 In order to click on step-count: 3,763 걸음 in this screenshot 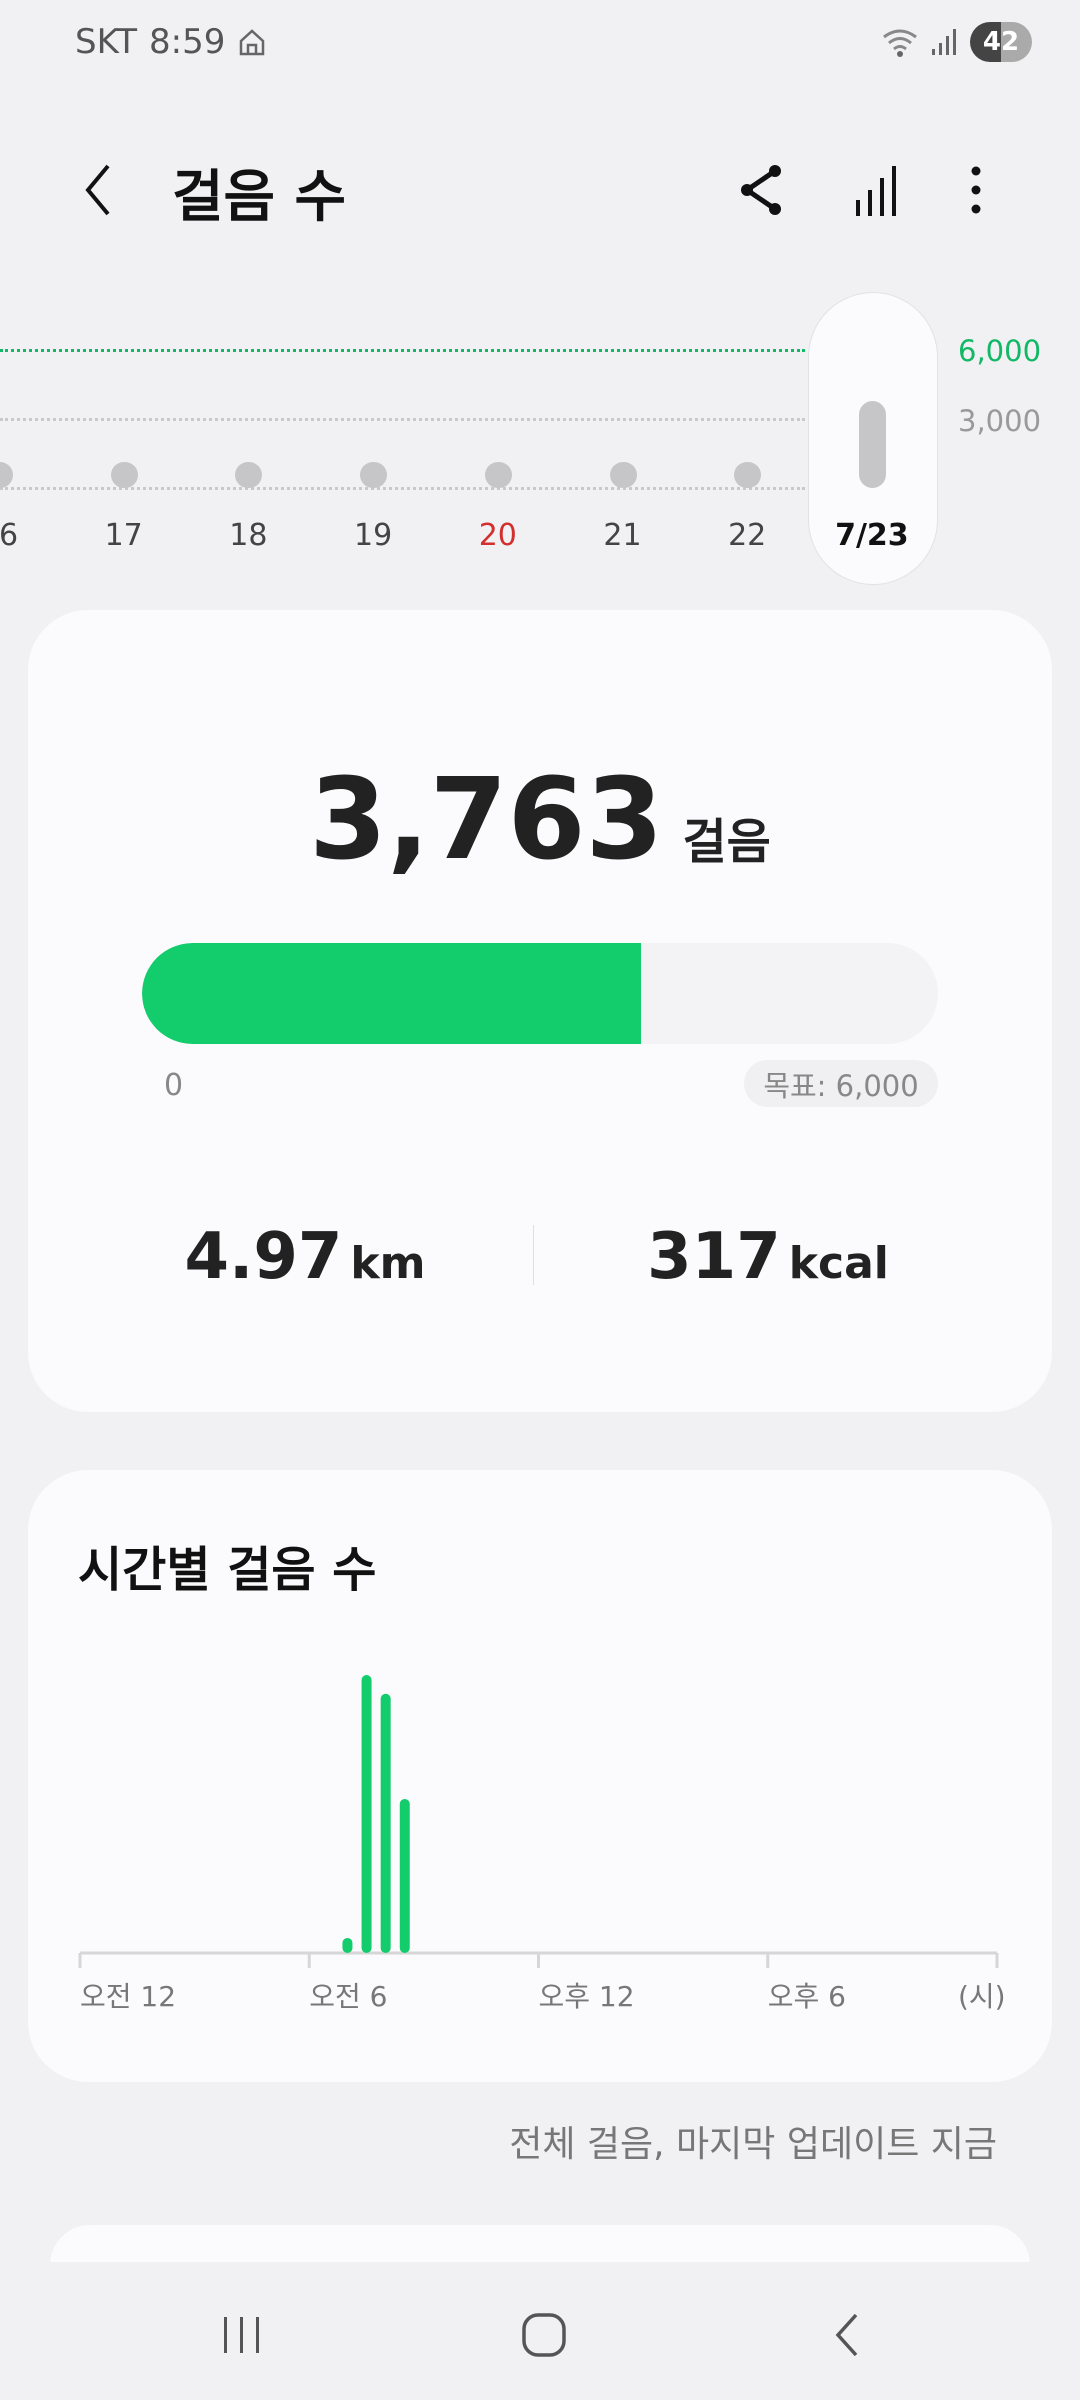, I will do `click(540, 820)`.